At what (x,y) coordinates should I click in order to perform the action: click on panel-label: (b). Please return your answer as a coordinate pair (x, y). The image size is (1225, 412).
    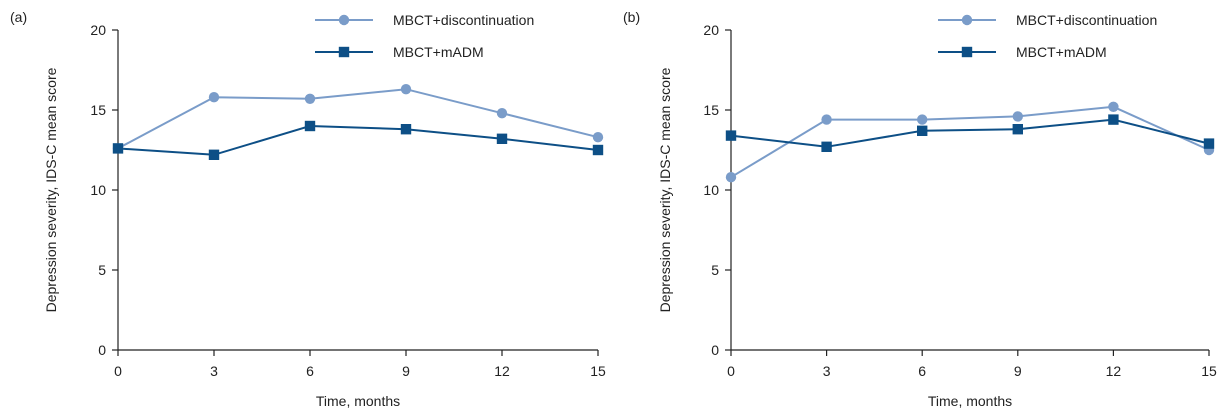
    Looking at the image, I should click on (631, 17).